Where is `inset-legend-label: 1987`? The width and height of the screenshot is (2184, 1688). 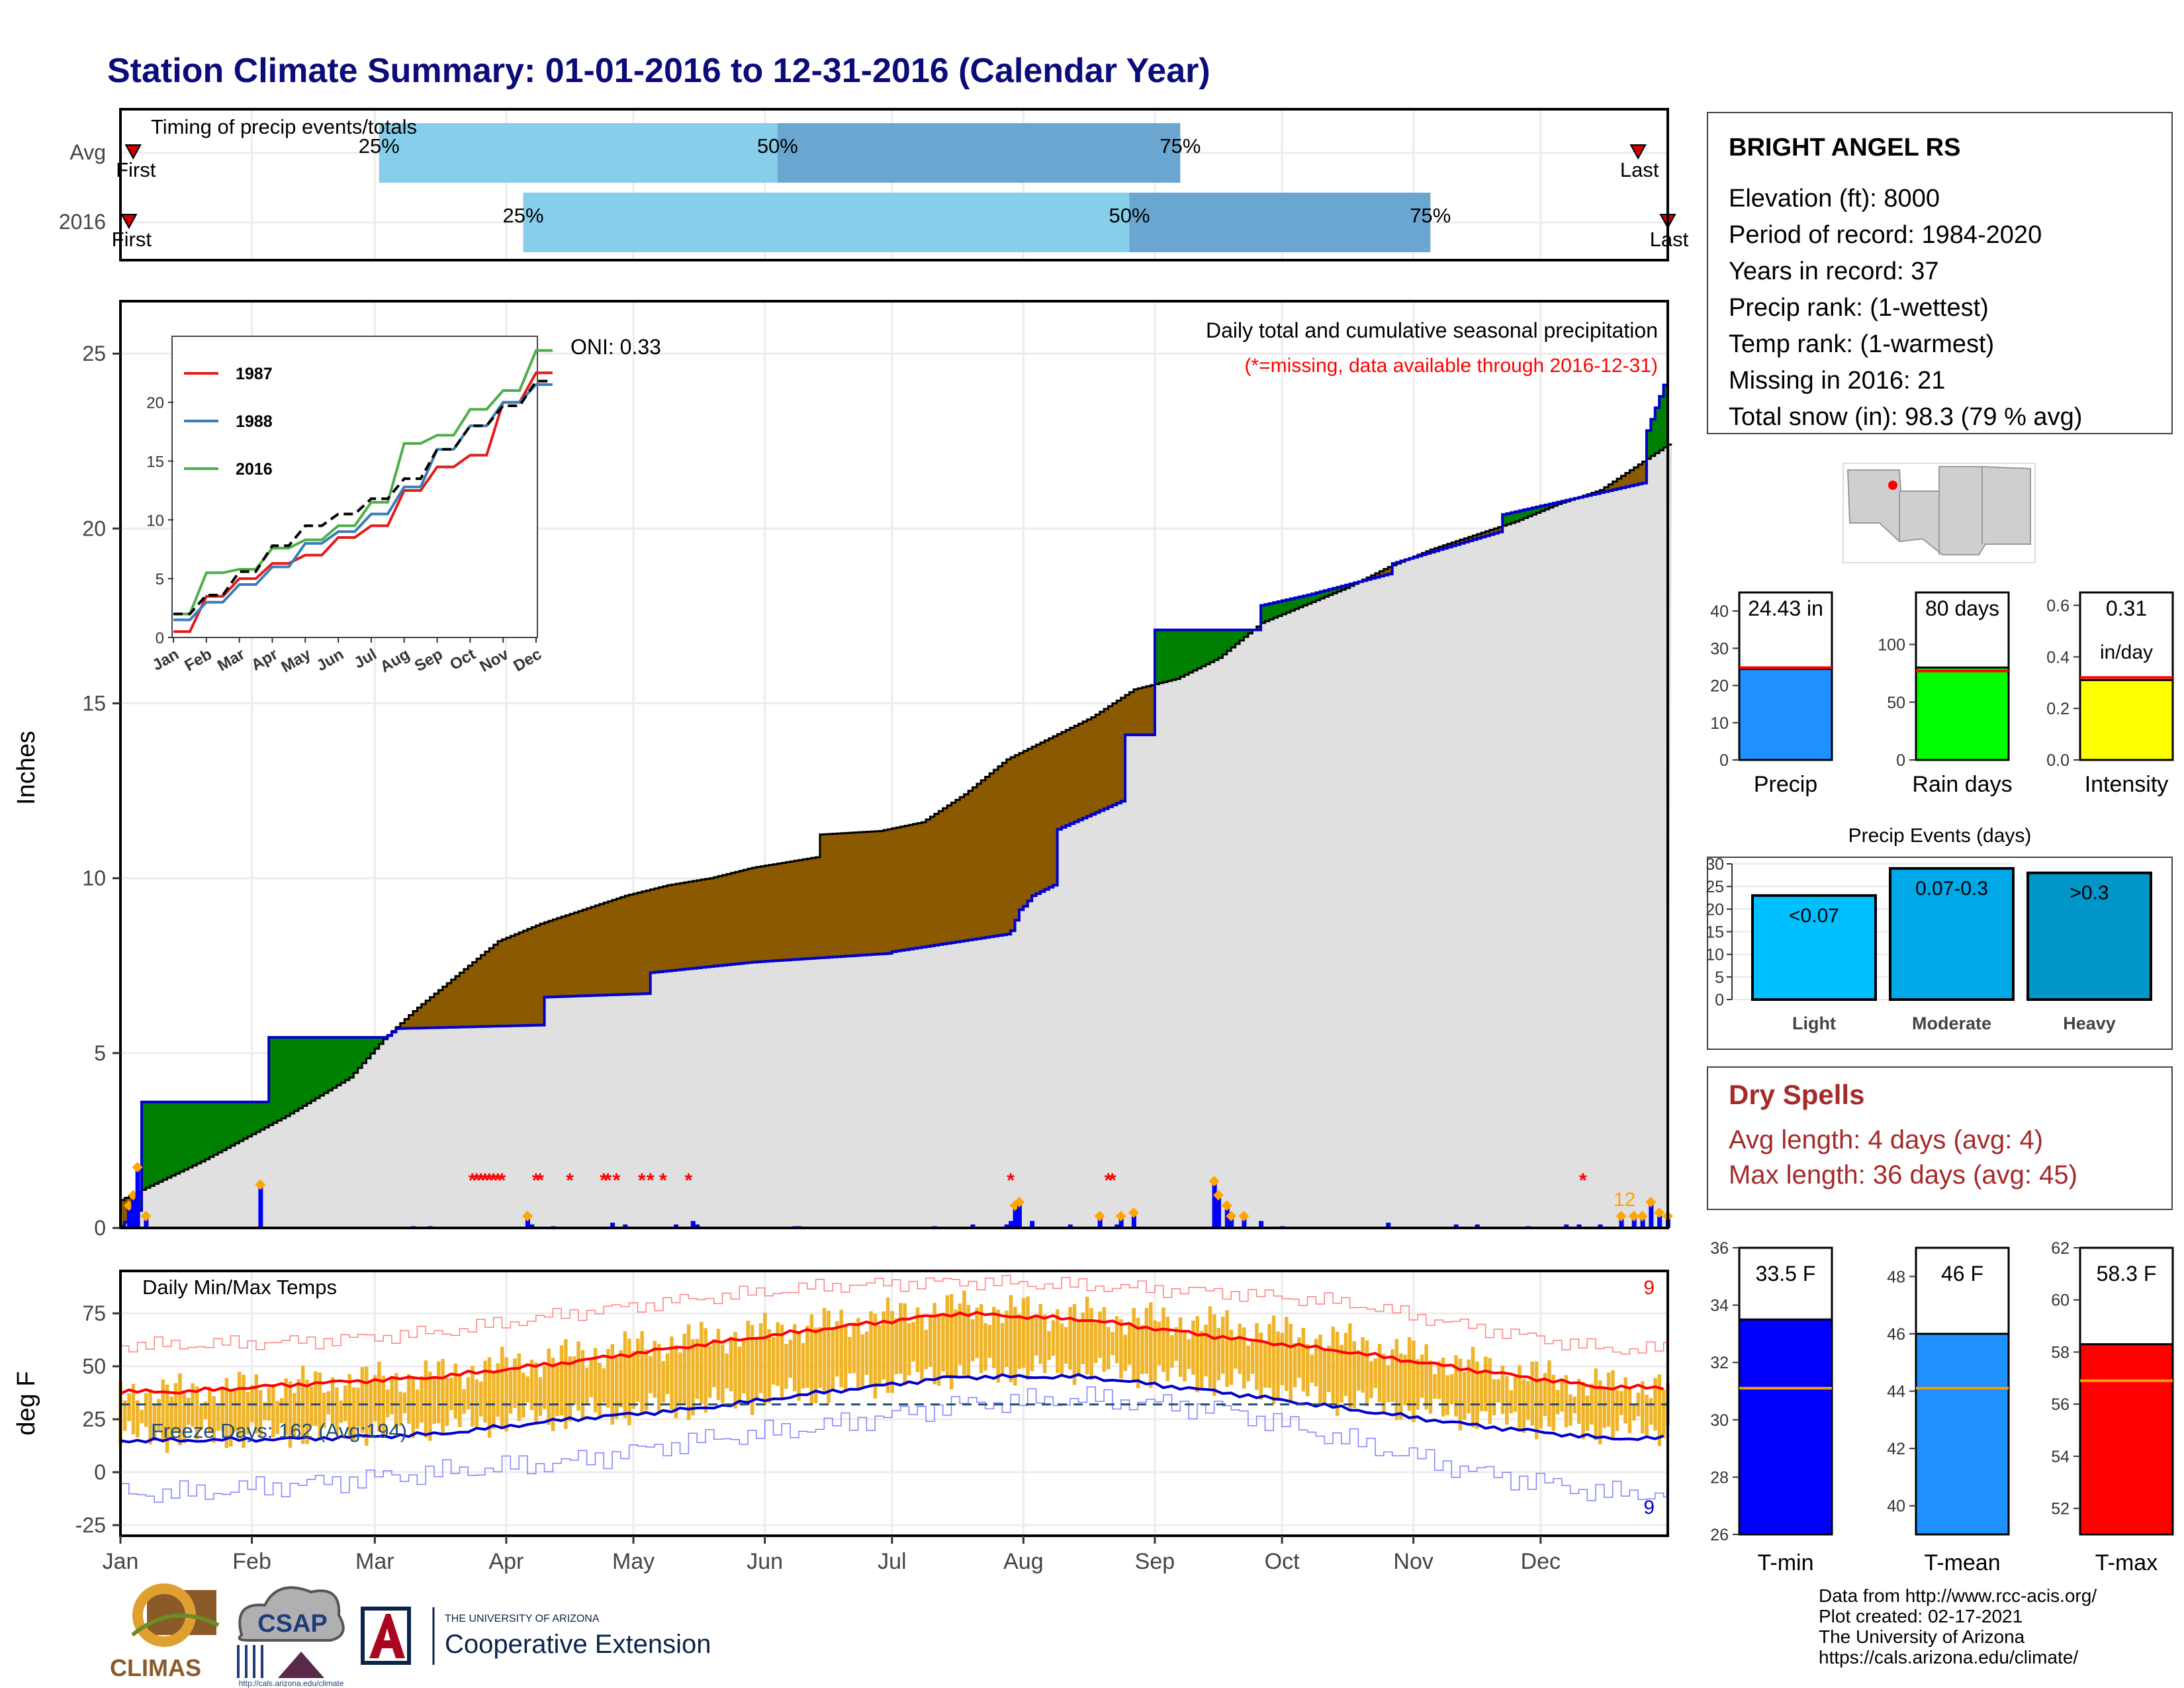 inset-legend-label: 1987 is located at coordinates (255, 374).